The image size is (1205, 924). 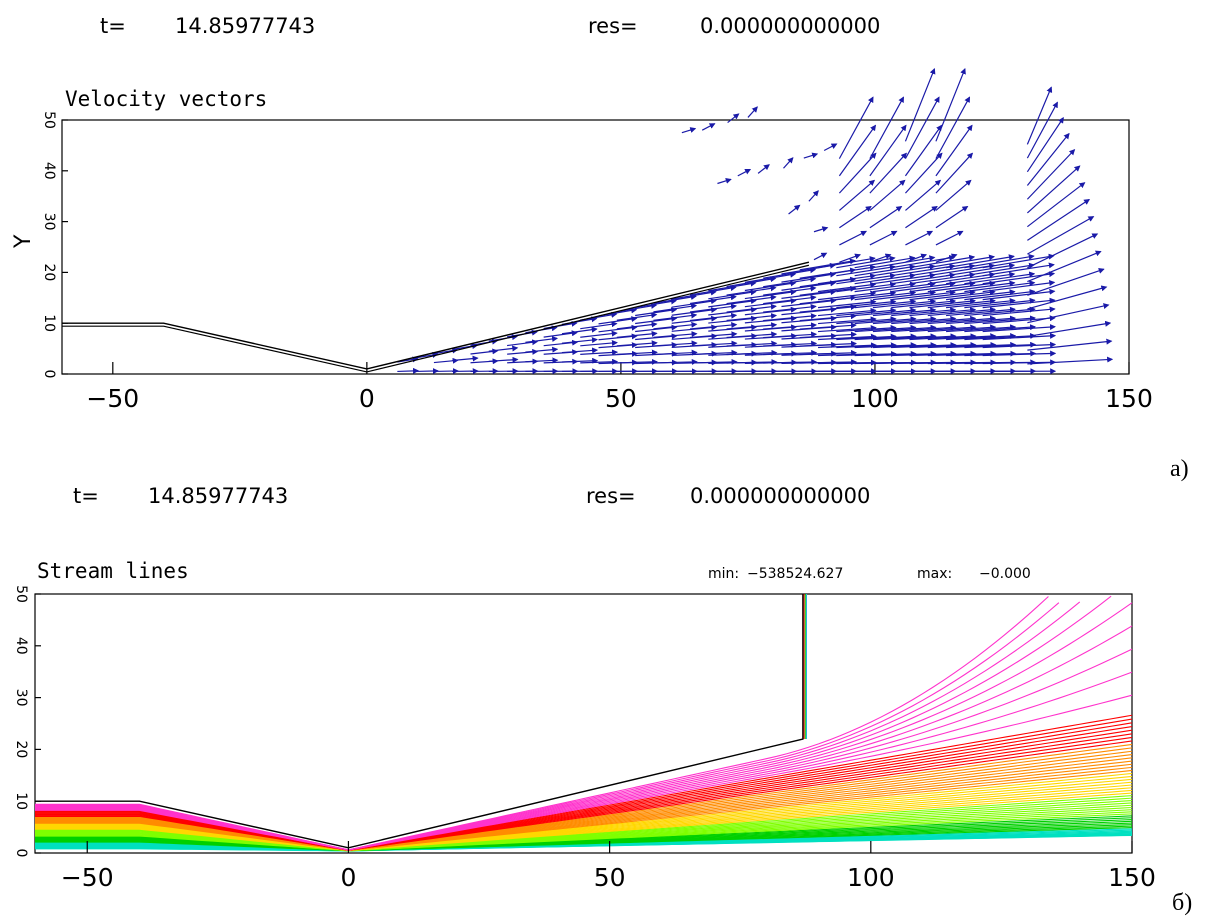 I want to click on y-tick-label: 30, so click(x=49, y=222).